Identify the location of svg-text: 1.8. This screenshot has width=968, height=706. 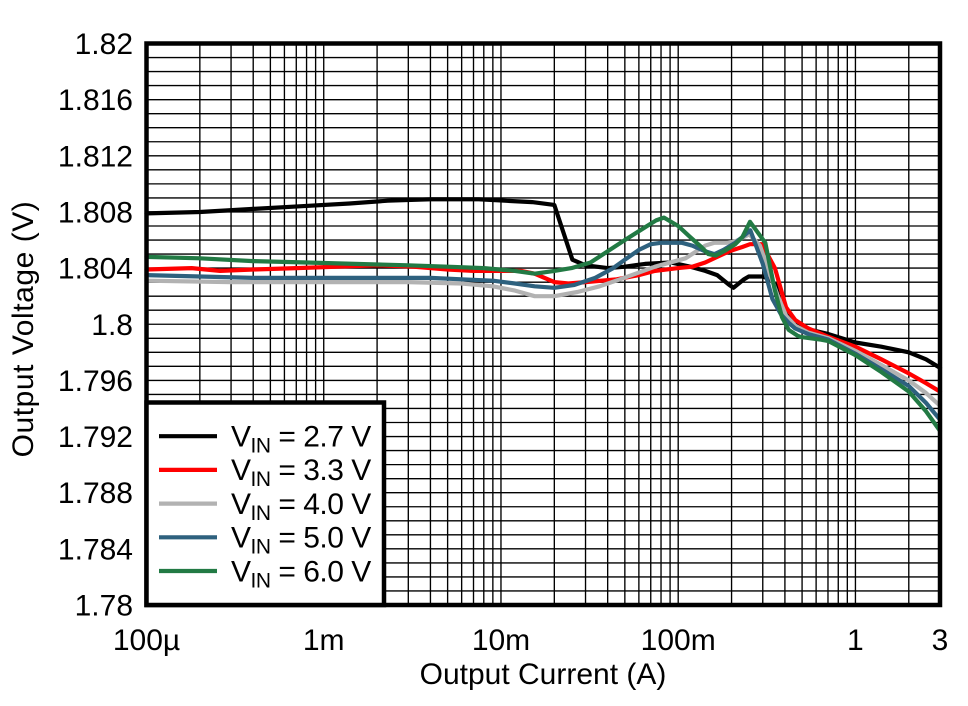
(112, 325).